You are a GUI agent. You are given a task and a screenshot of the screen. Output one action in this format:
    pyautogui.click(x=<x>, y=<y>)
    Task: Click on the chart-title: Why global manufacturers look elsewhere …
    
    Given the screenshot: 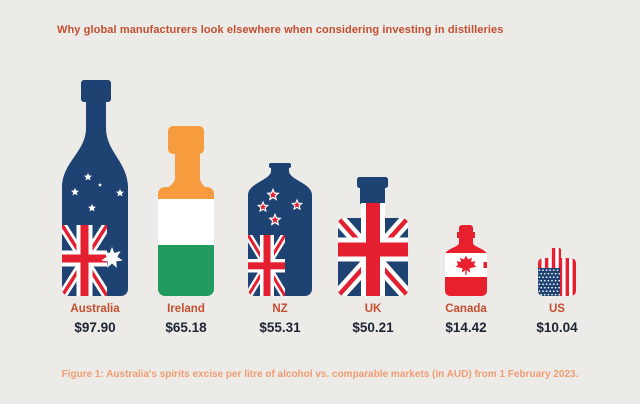 What is the action you would take?
    pyautogui.click(x=280, y=30)
    